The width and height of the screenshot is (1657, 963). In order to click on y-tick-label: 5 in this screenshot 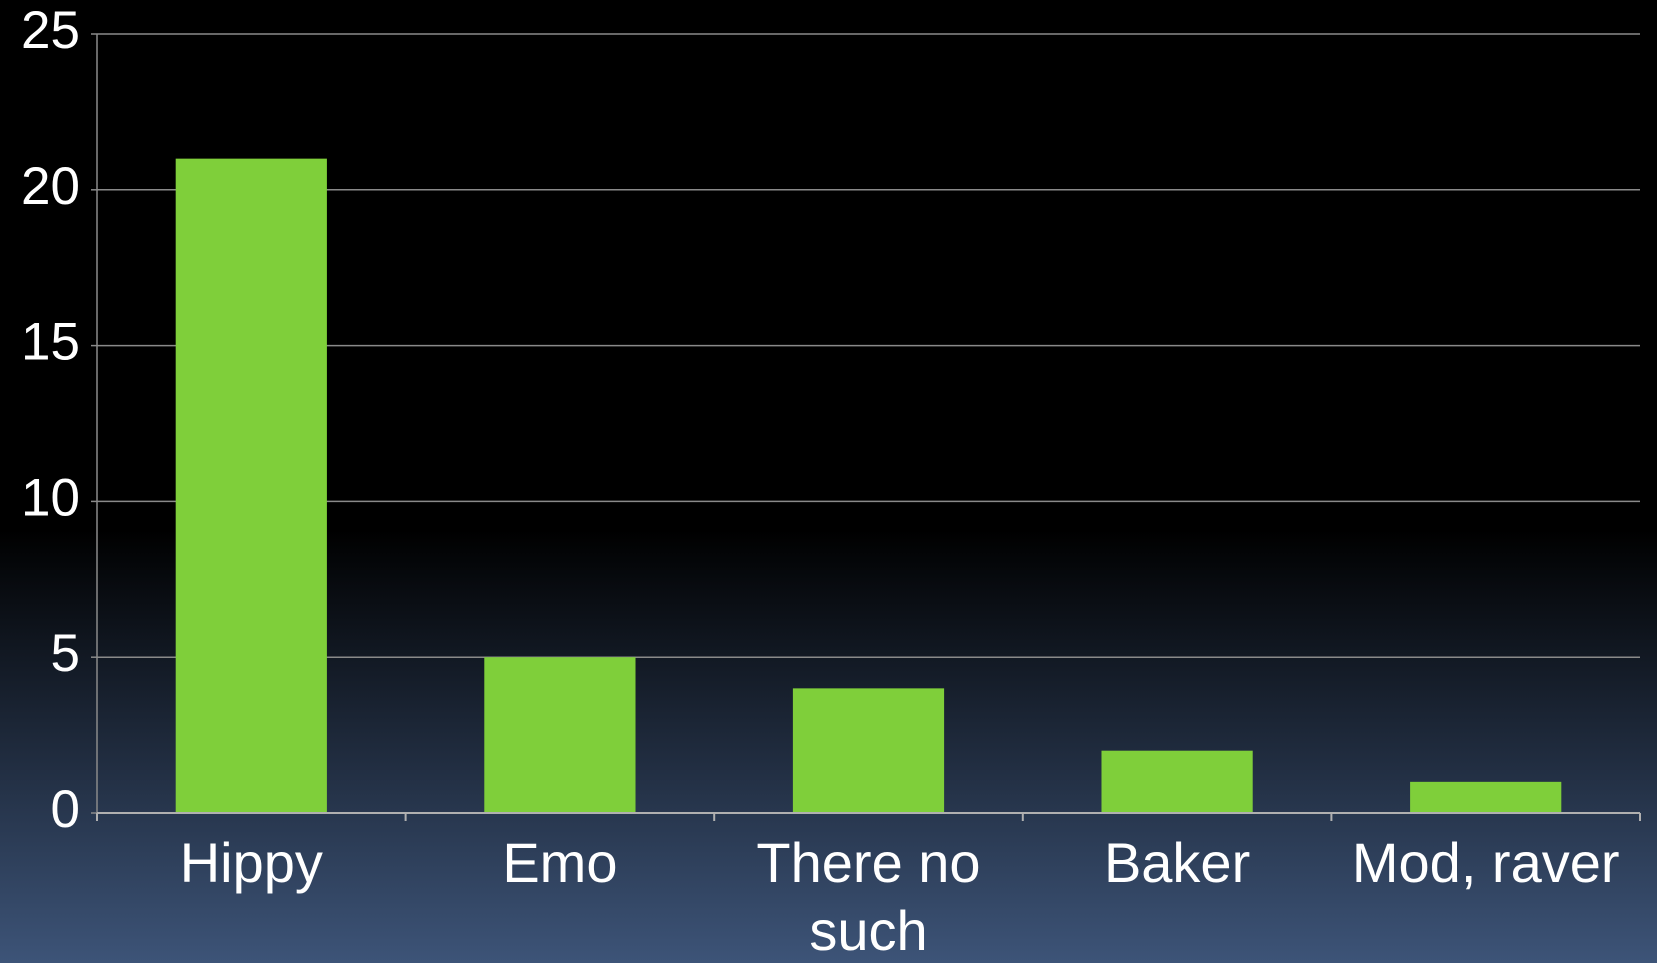, I will do `click(65, 653)`.